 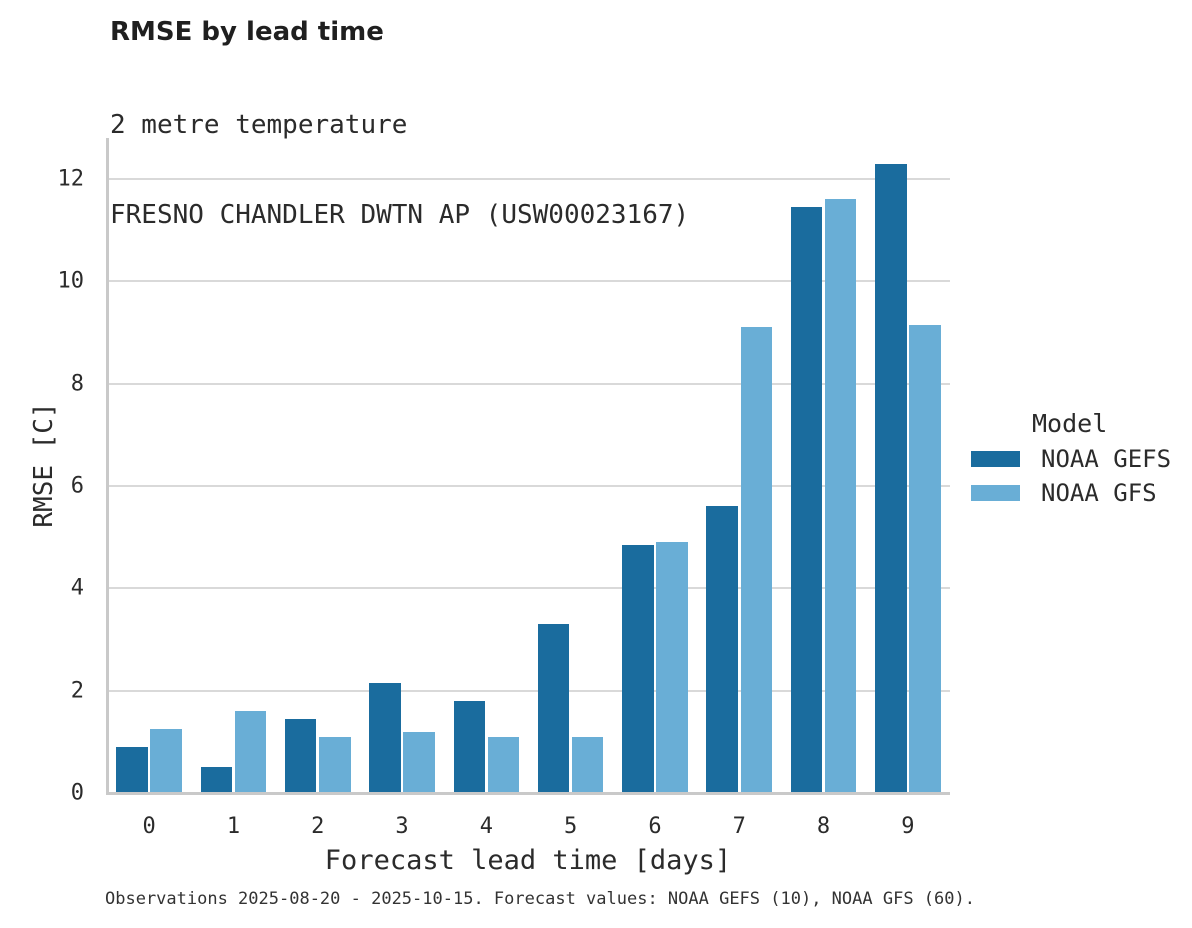 What do you see at coordinates (247, 32) in the screenshot?
I see `chart-title: RMSE by lead time` at bounding box center [247, 32].